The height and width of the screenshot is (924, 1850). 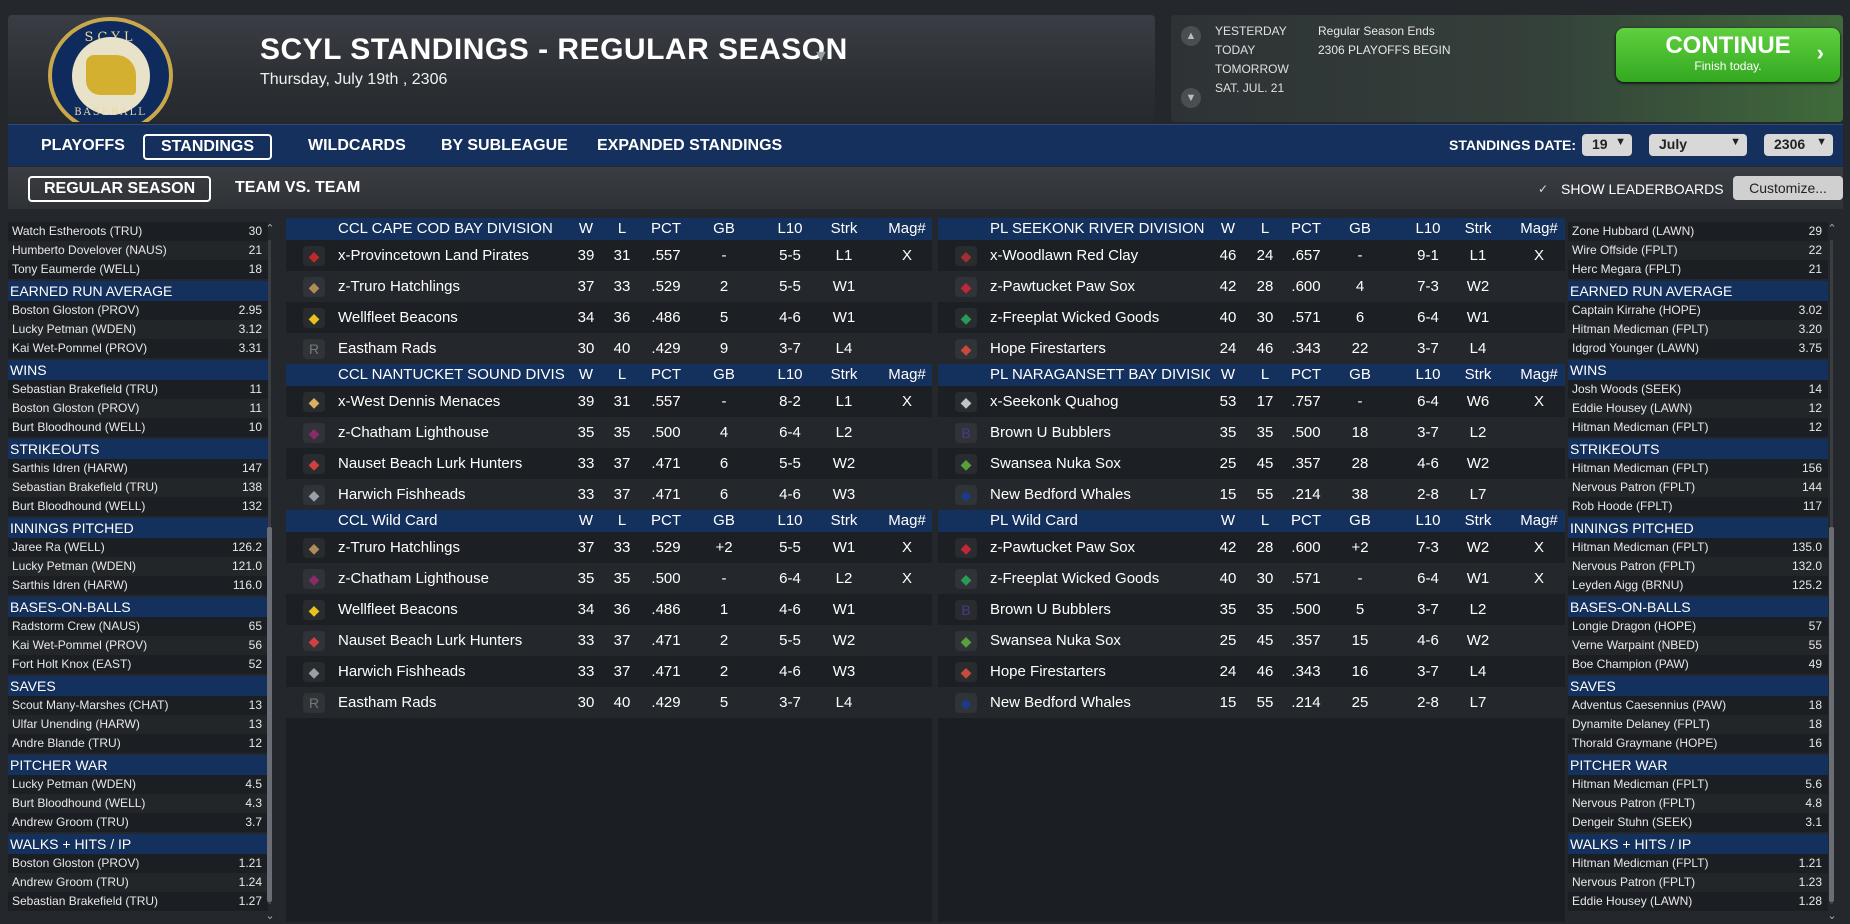 What do you see at coordinates (609, 640) in the screenshot?
I see `team-row: ◆ Nauset Beach Lurk Hunters 33 37 .471 2 5-5 W2` at bounding box center [609, 640].